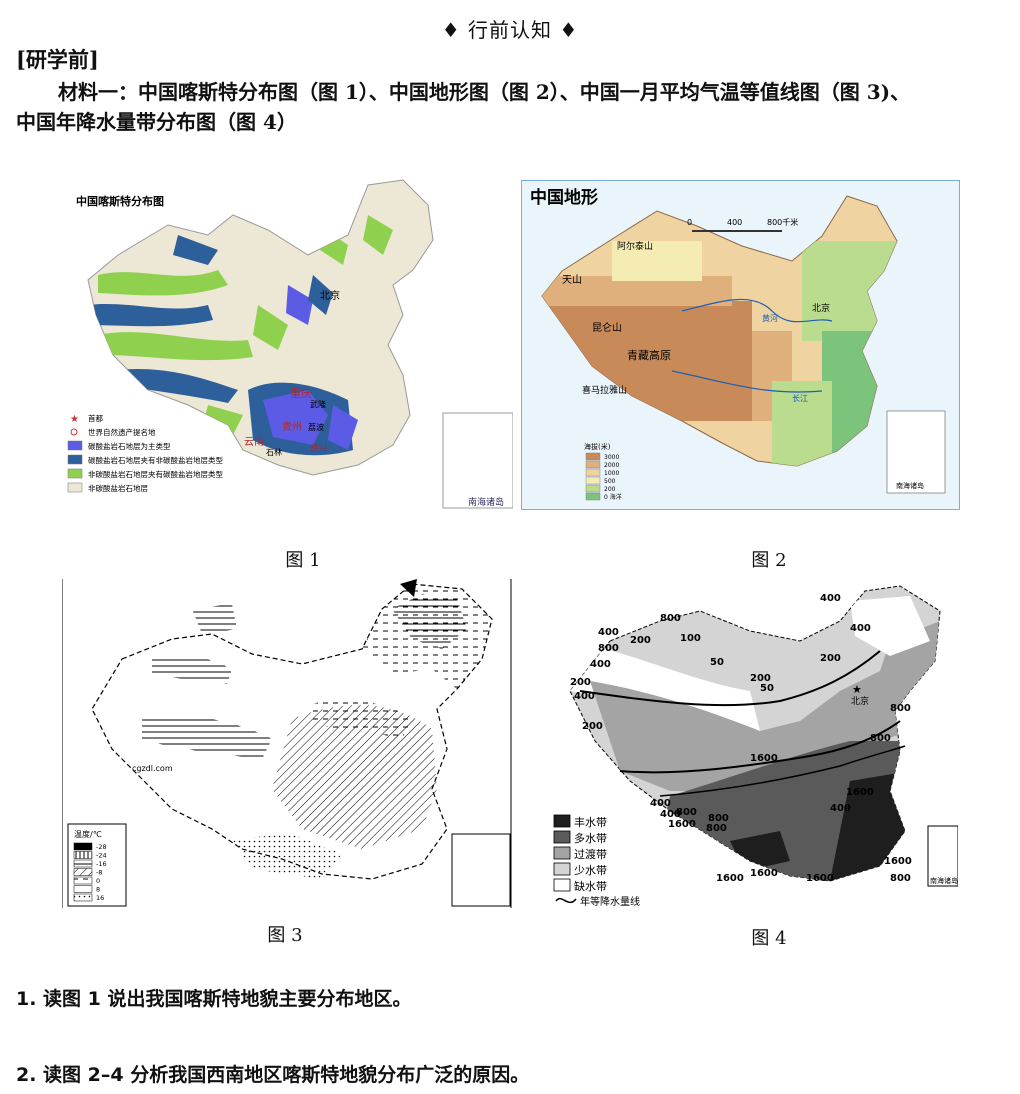 This screenshot has height=1094, width=1020. I want to click on fig2-scale-end: 800千米, so click(782, 222).